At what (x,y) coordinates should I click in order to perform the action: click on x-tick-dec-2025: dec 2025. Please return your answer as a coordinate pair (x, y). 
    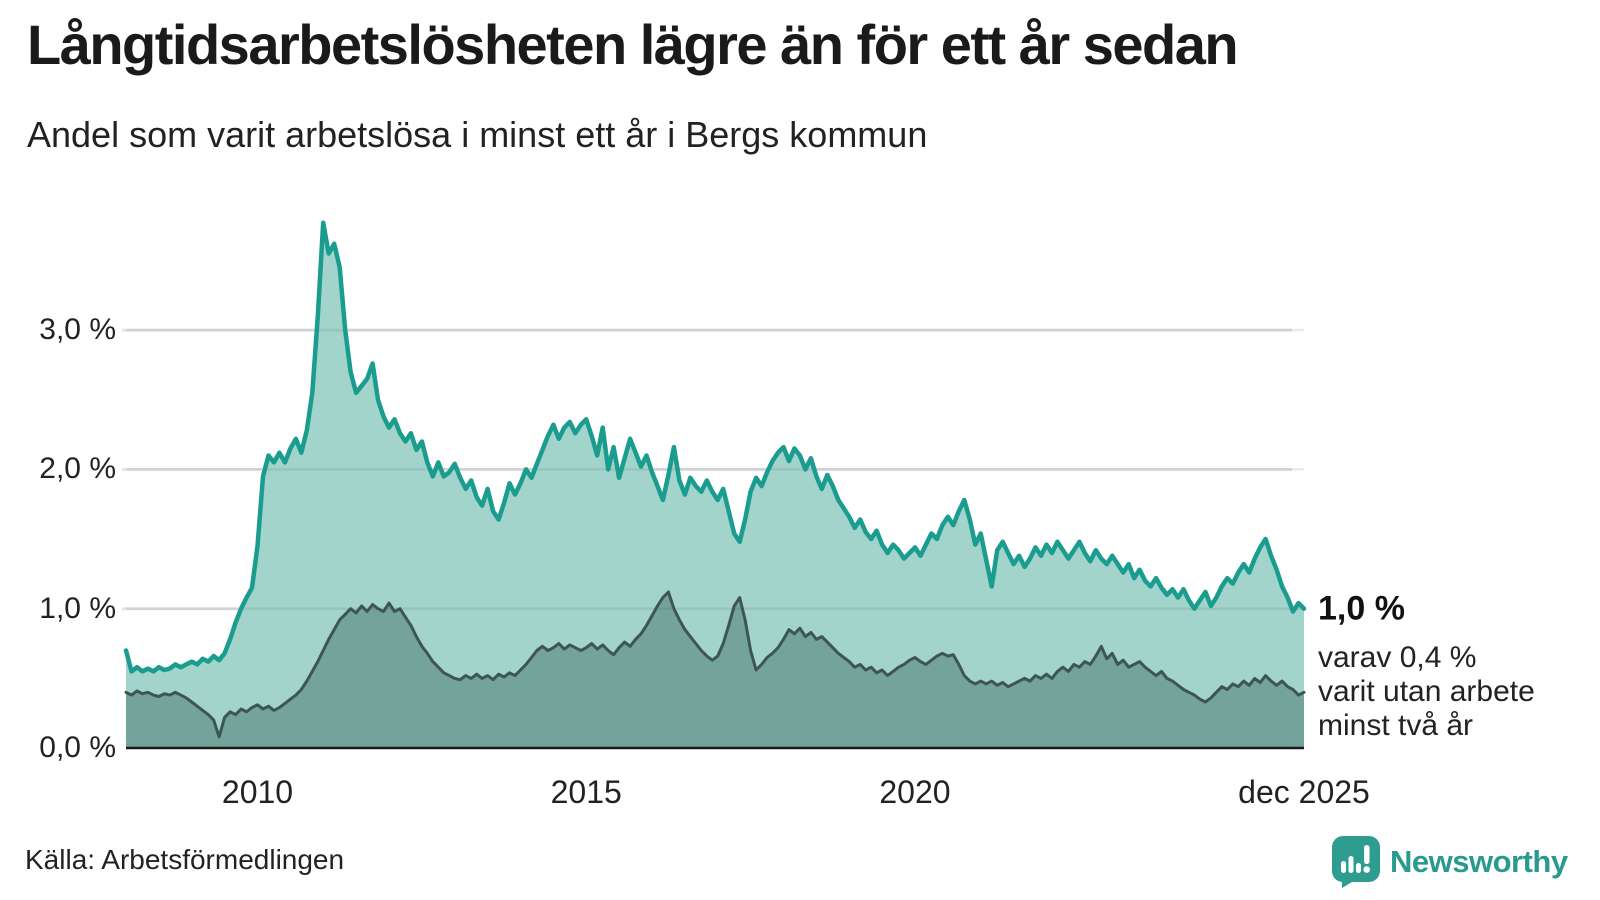
    Looking at the image, I should click on (1304, 792).